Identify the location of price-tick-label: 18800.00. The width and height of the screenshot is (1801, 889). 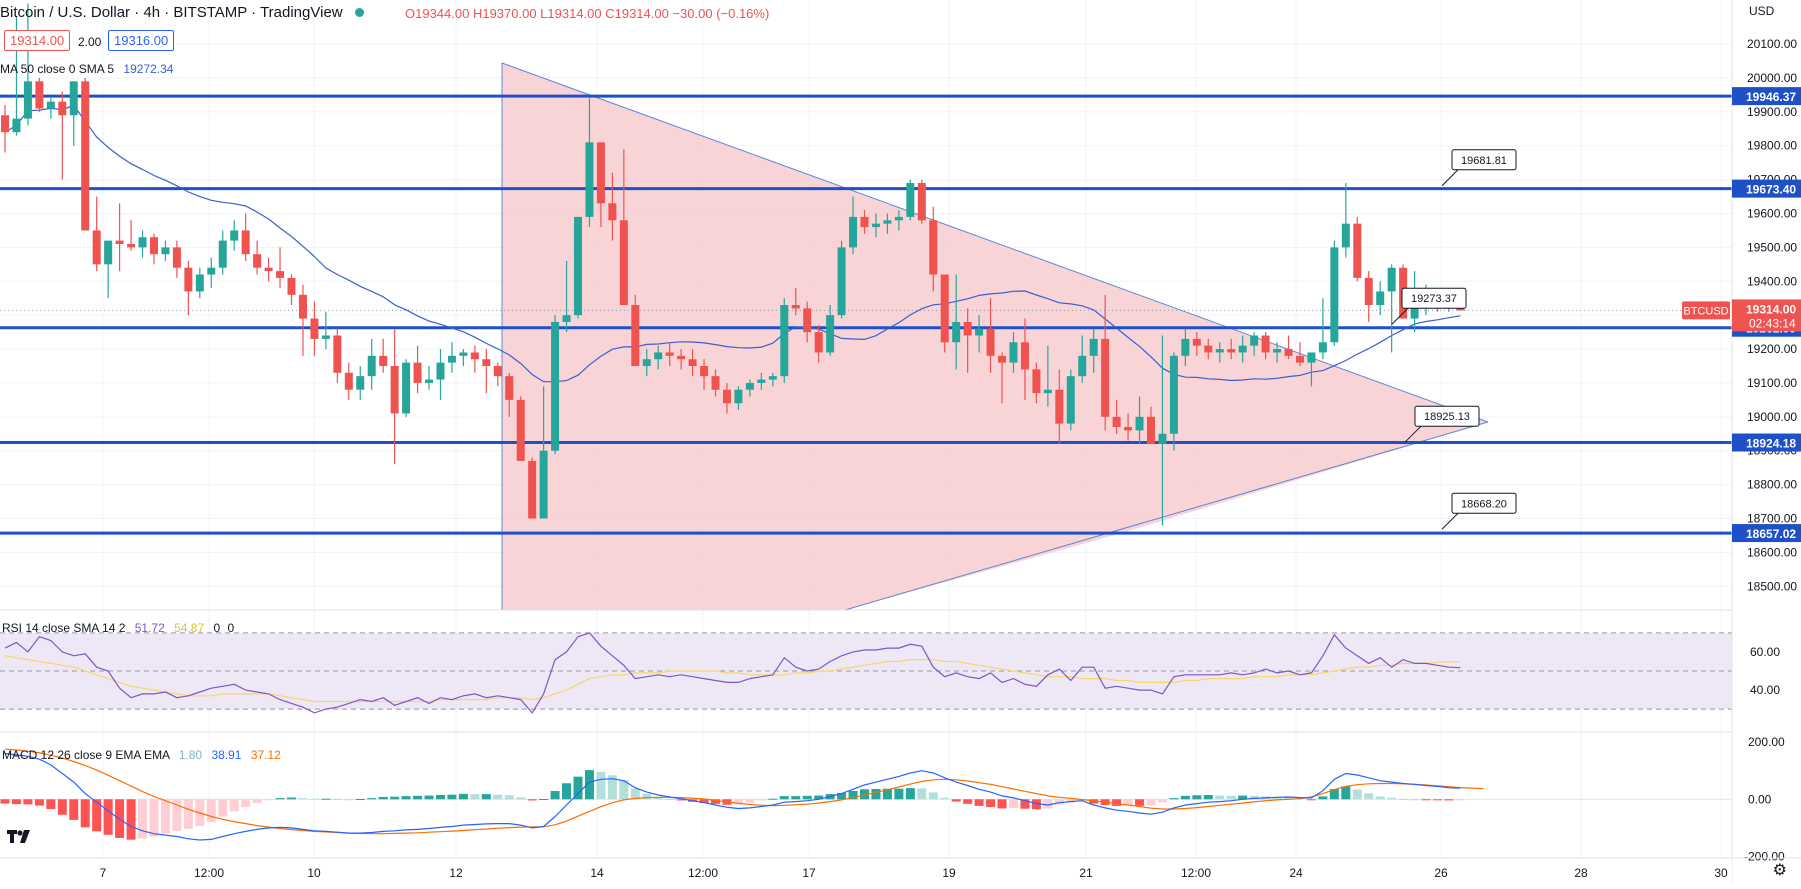
(1772, 485).